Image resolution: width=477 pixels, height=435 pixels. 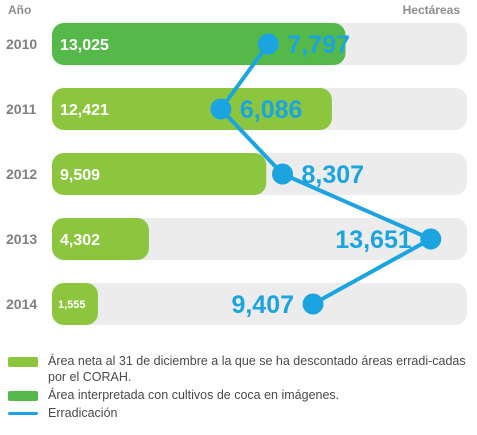 I want to click on year-label: 2012, so click(x=21, y=174).